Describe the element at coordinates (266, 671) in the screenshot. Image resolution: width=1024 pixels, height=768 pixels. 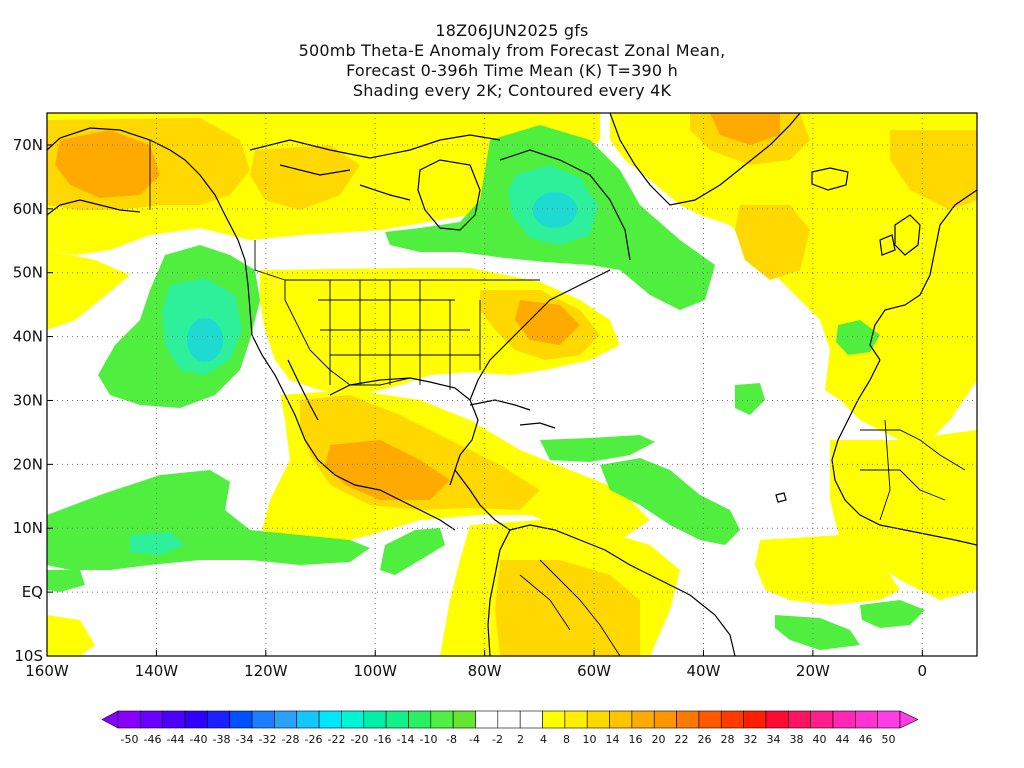
I see `lon-label: 120W` at that location.